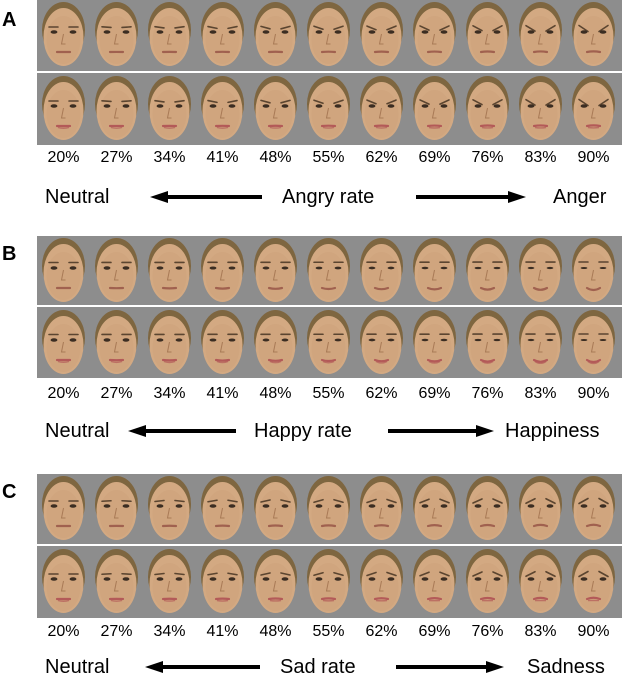 The width and height of the screenshot is (622, 680). What do you see at coordinates (487, 631) in the screenshot?
I see `pct-label: 76%` at bounding box center [487, 631].